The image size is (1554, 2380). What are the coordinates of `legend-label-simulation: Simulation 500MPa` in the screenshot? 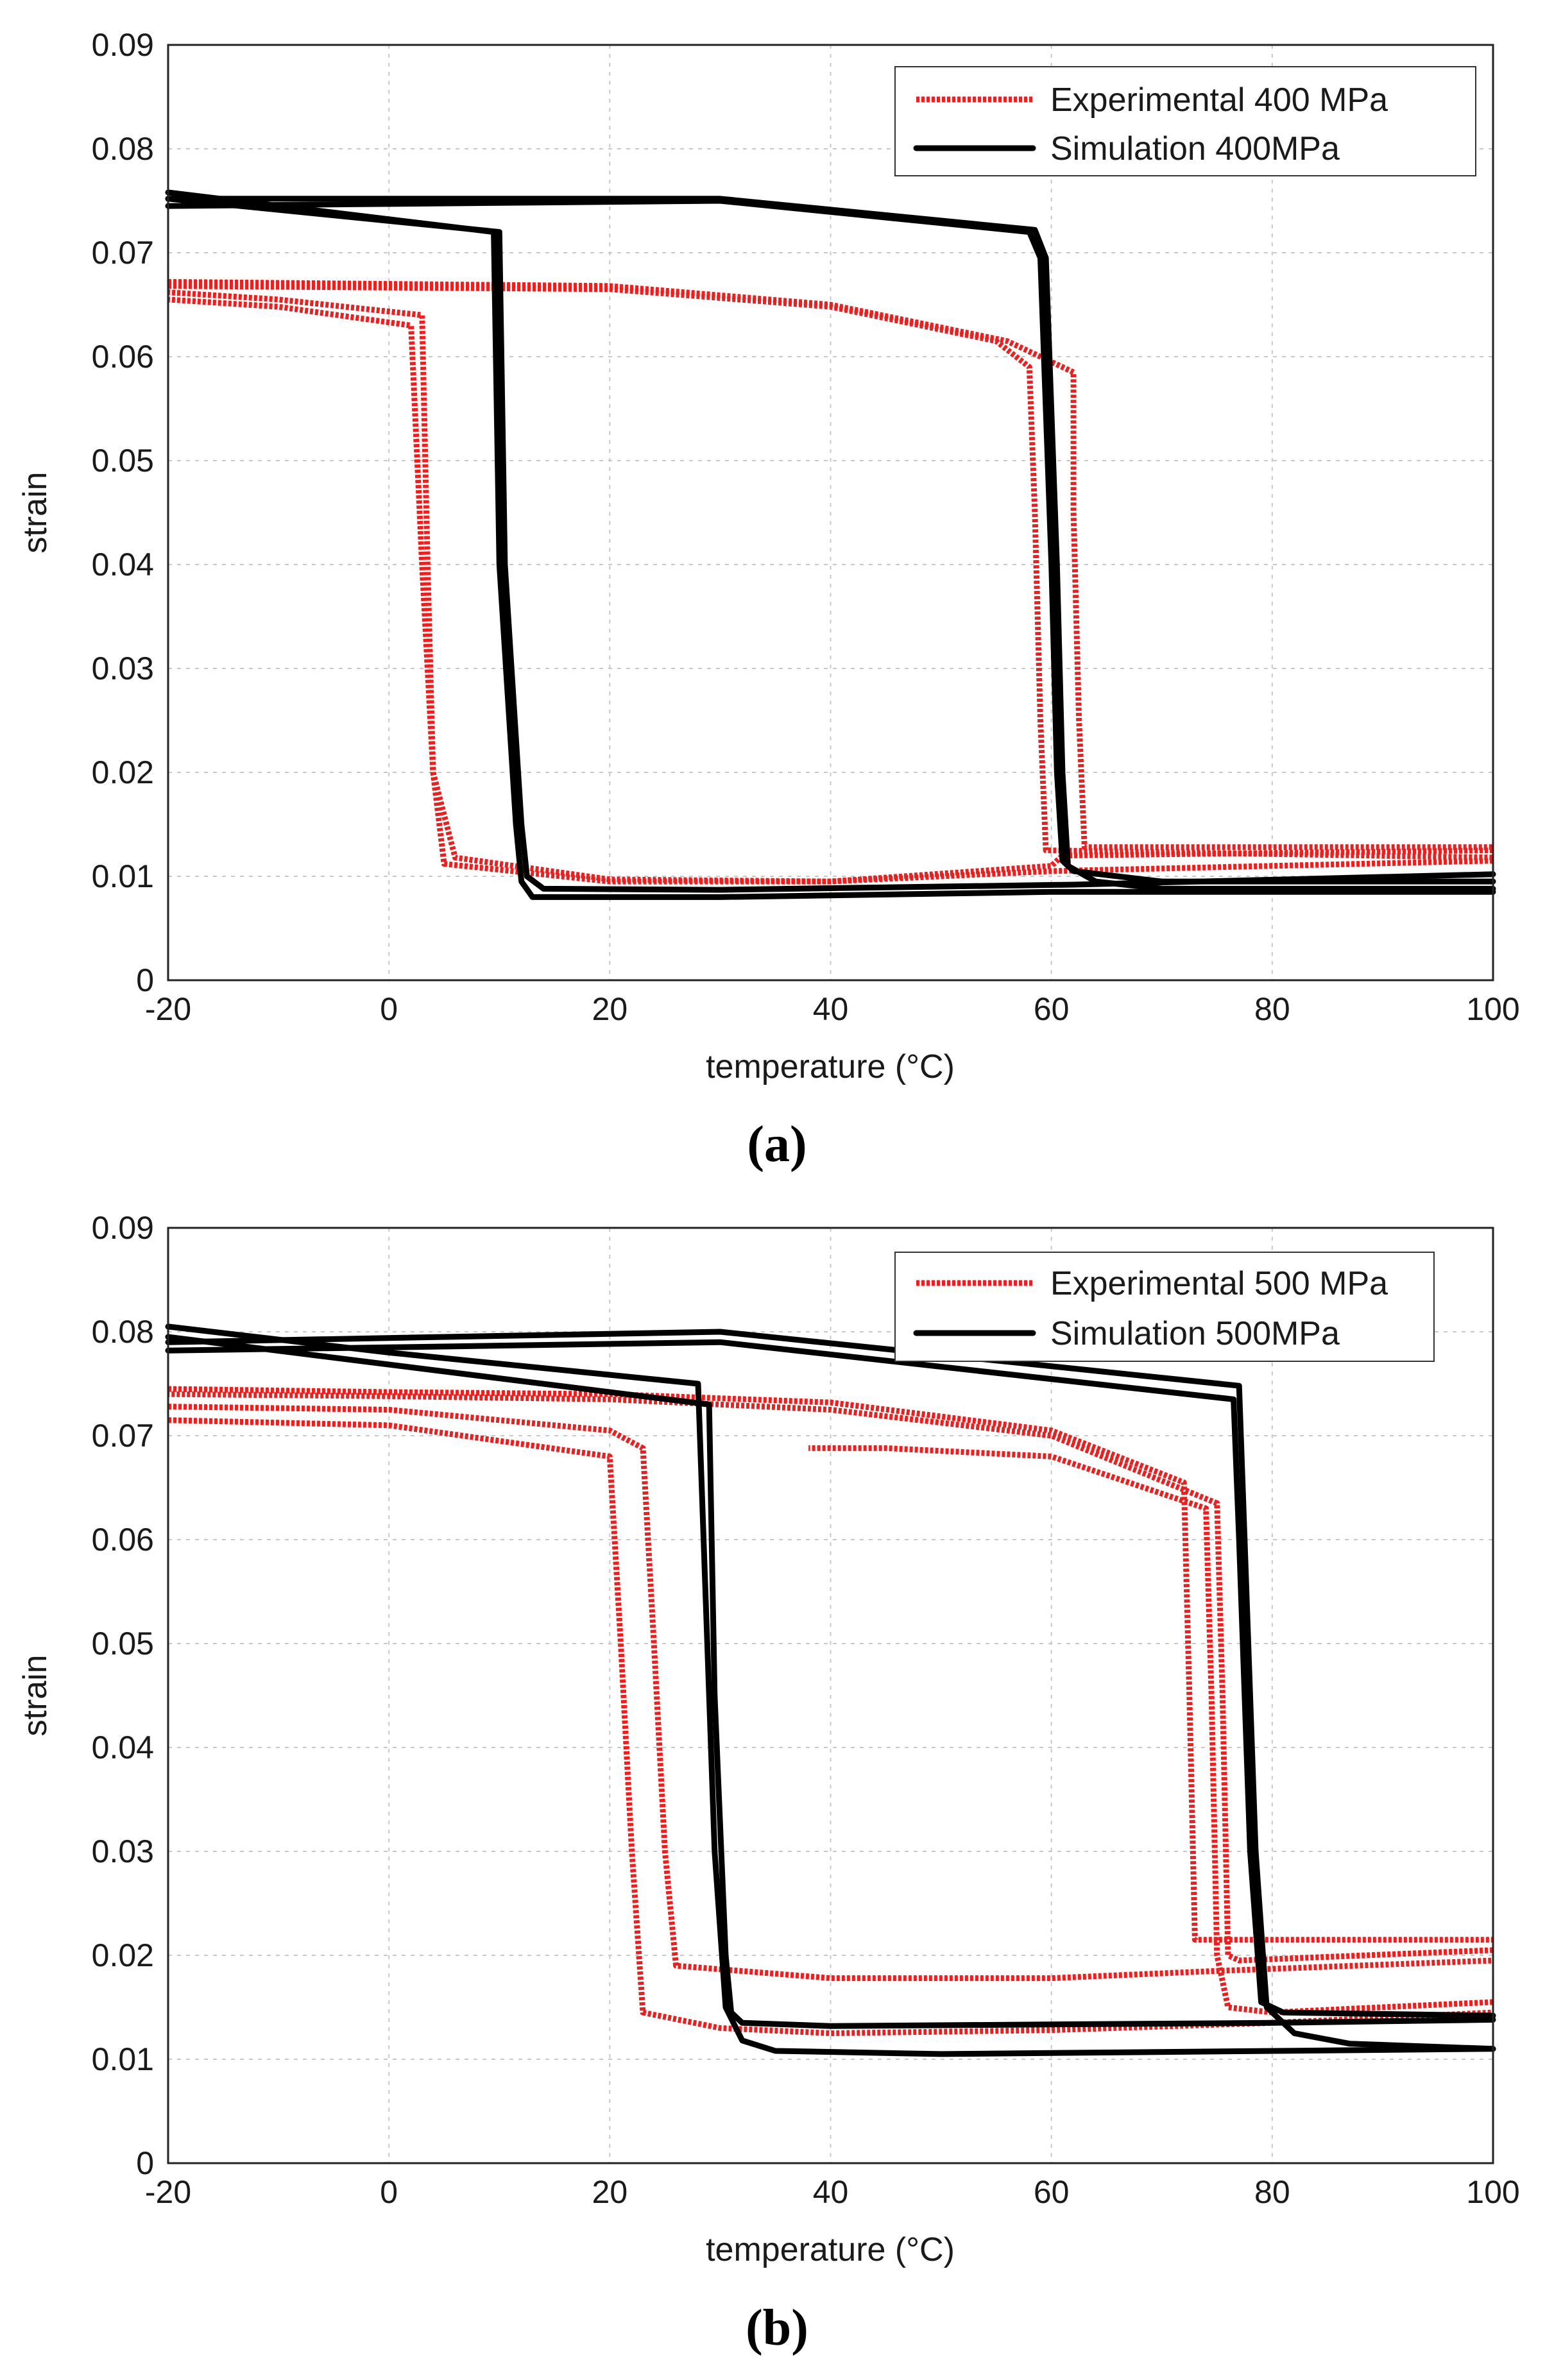 It's located at (1195, 1333).